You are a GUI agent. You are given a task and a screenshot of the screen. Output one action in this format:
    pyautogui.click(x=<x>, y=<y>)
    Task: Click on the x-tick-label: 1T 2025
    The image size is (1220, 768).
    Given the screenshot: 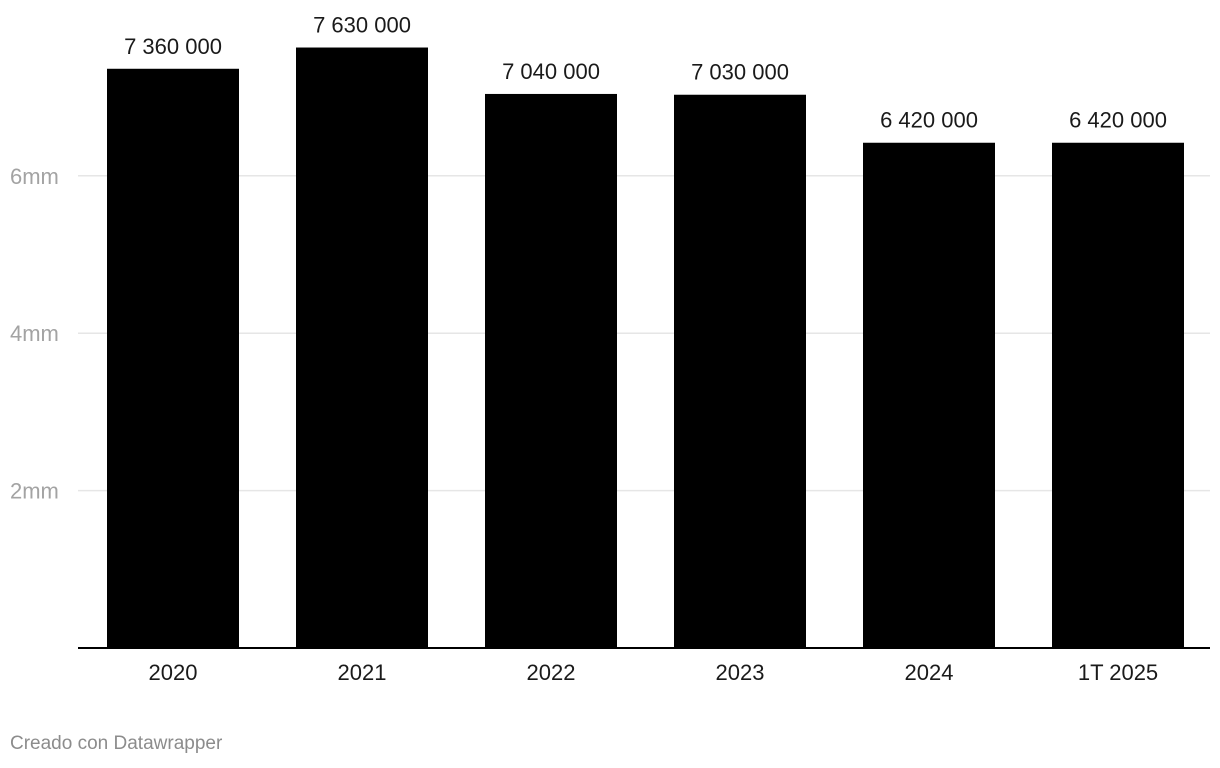 What is the action you would take?
    pyautogui.click(x=1118, y=672)
    